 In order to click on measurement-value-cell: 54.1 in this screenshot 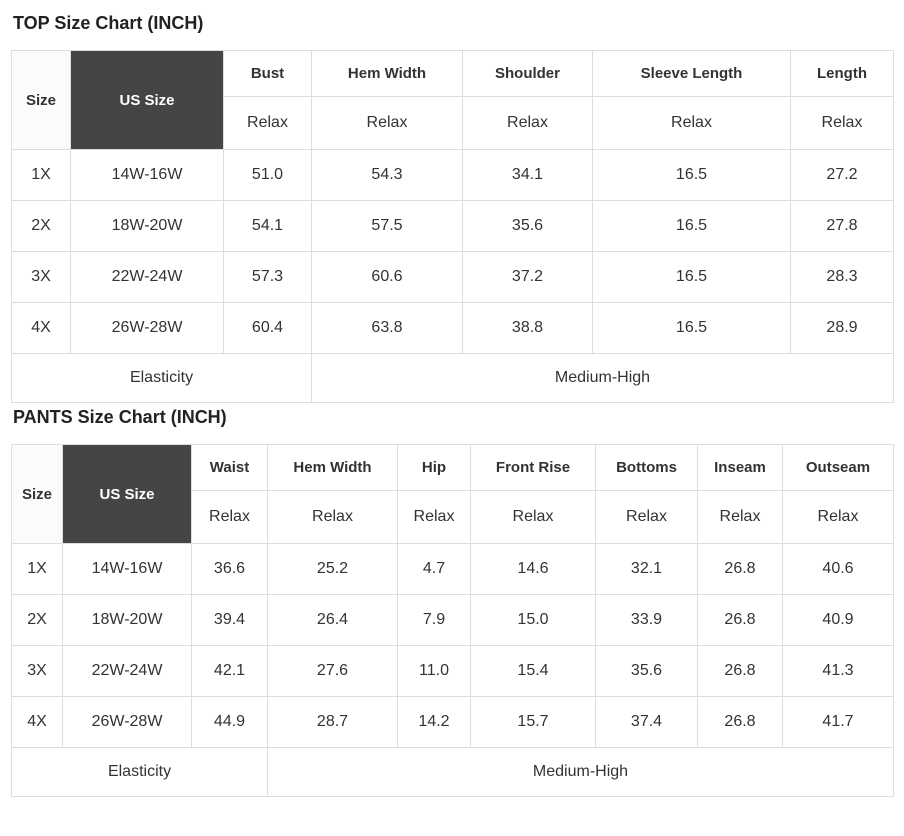, I will do `click(267, 226)`.